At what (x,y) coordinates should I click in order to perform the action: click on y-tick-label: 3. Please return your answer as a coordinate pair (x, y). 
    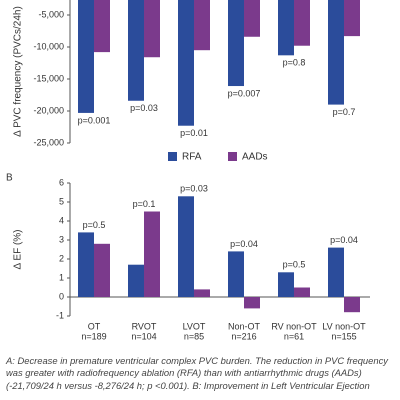
    Looking at the image, I should click on (61, 239).